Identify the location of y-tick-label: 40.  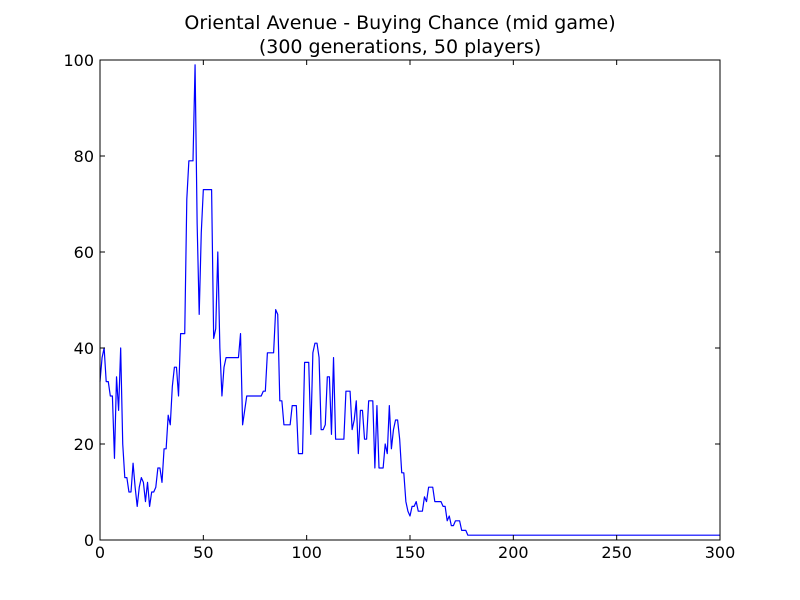
(84, 348).